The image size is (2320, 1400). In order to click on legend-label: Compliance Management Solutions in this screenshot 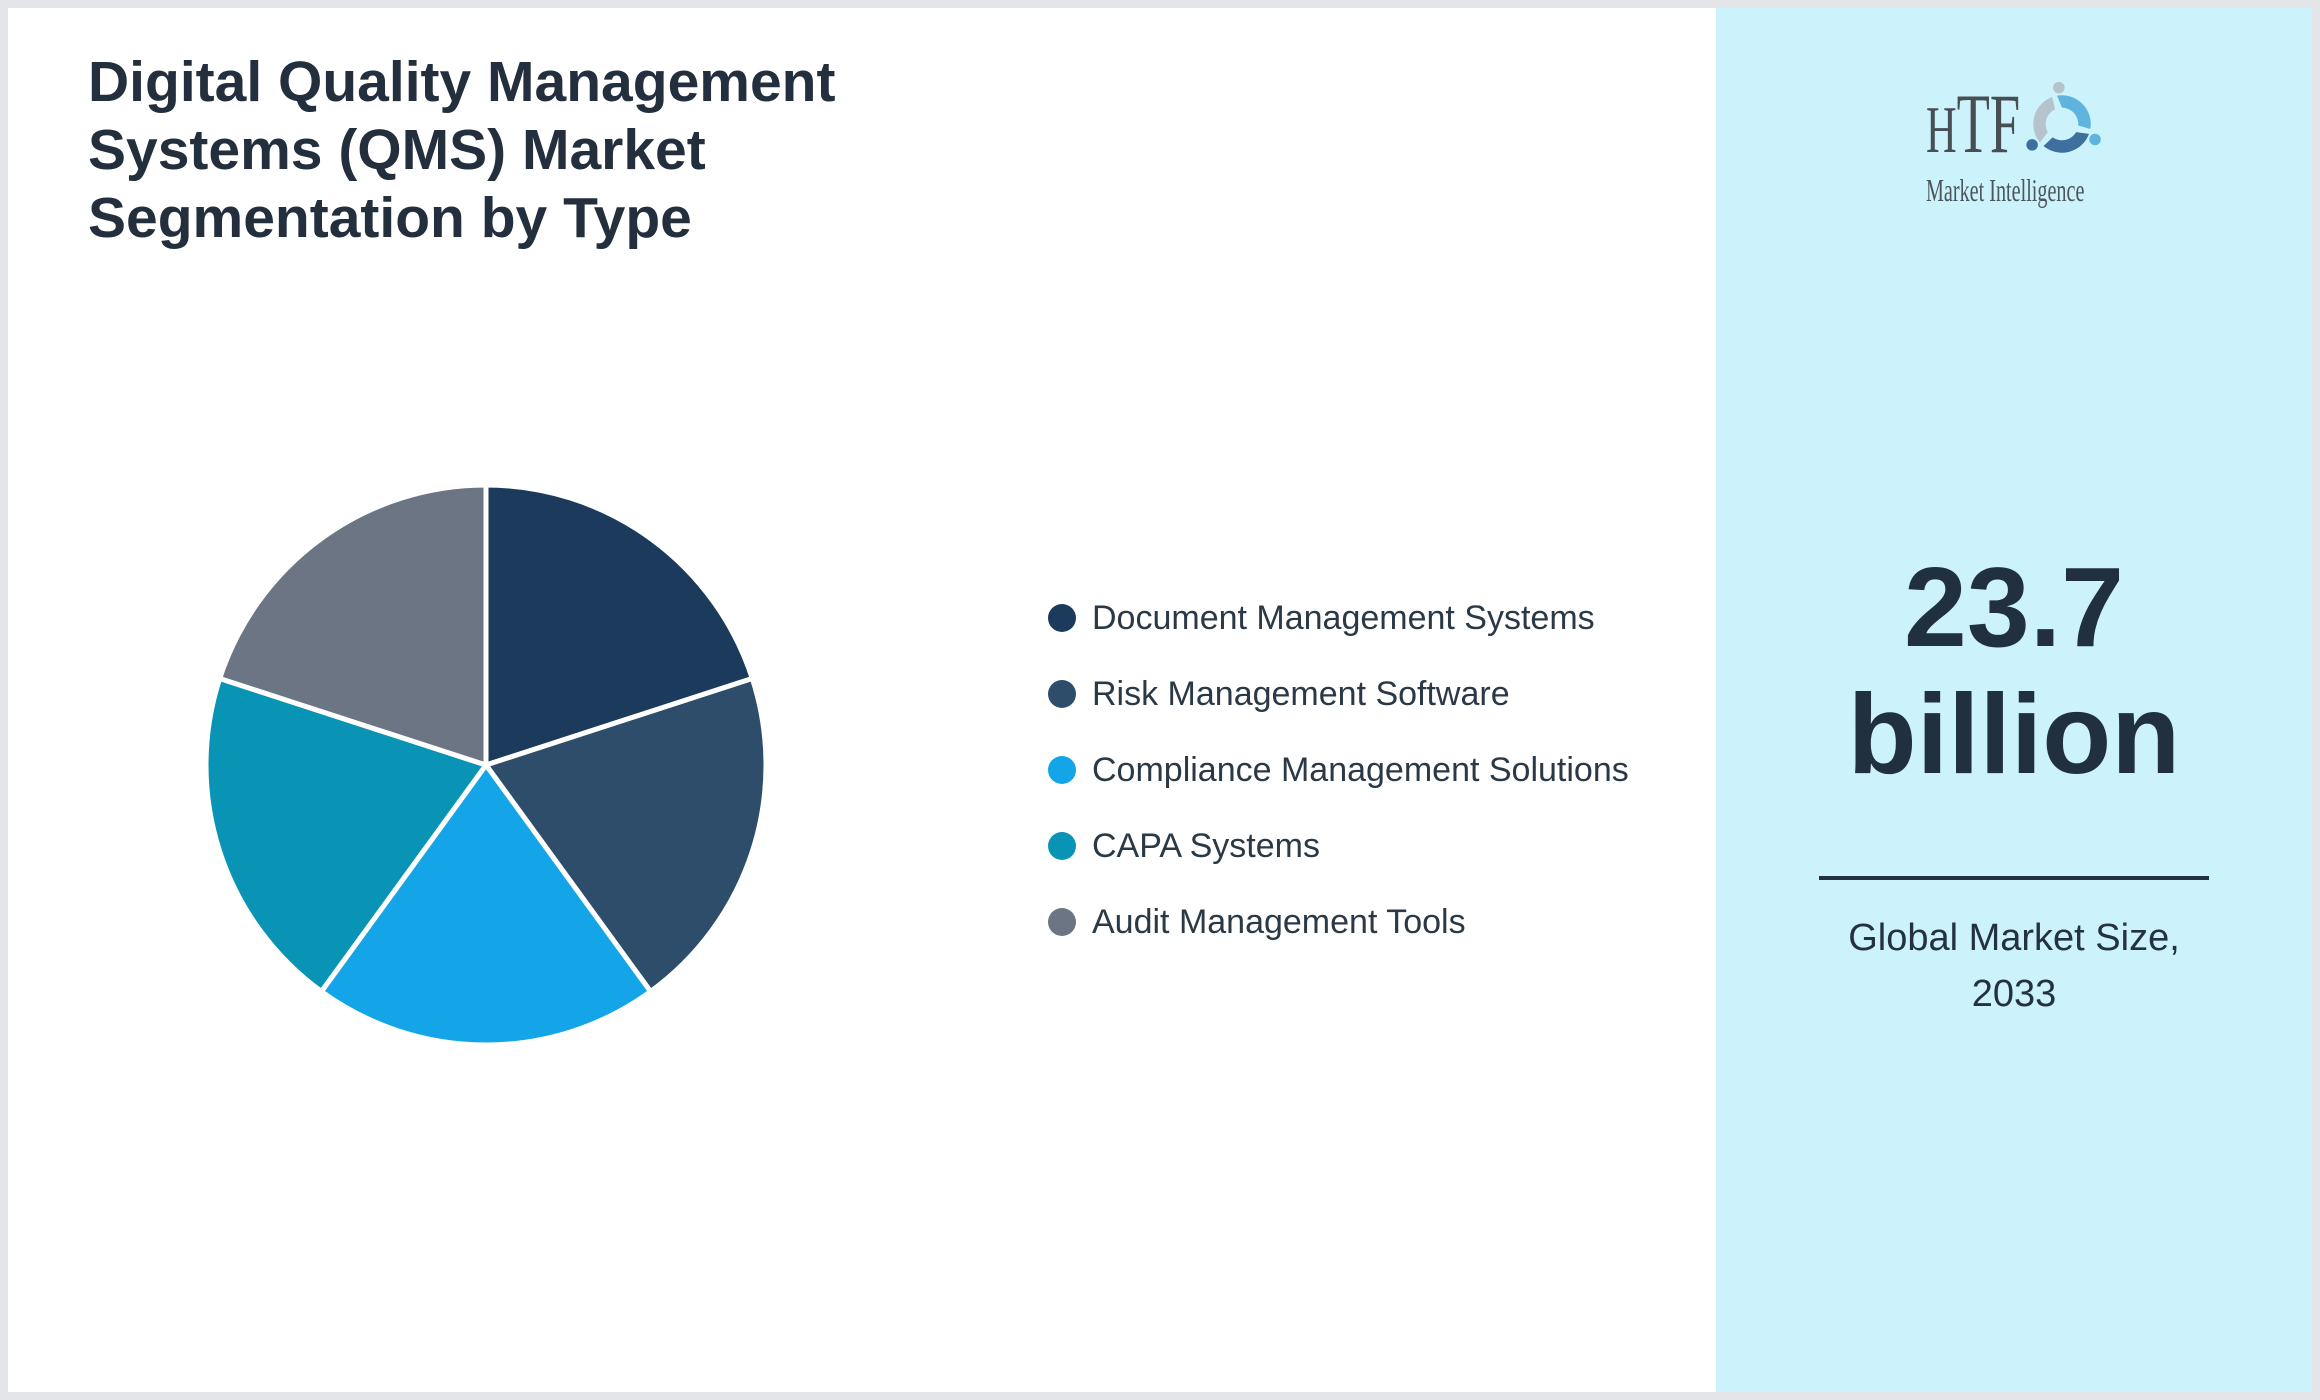, I will do `click(1360, 769)`.